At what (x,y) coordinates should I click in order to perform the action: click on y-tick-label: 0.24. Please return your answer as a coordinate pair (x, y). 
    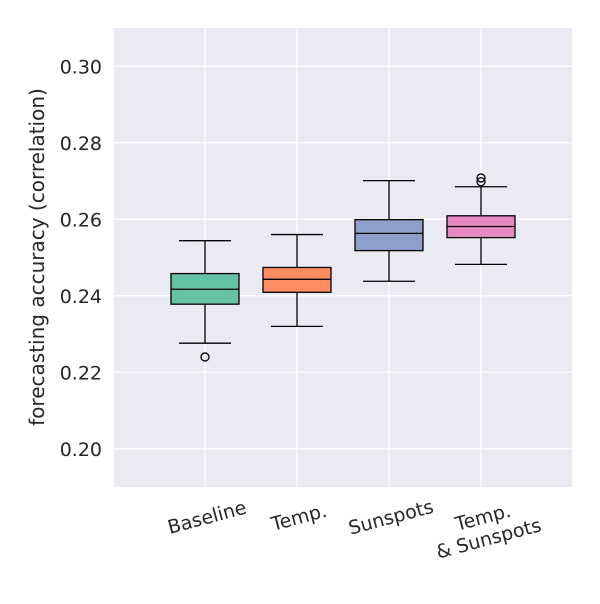
    Looking at the image, I should click on (81, 297).